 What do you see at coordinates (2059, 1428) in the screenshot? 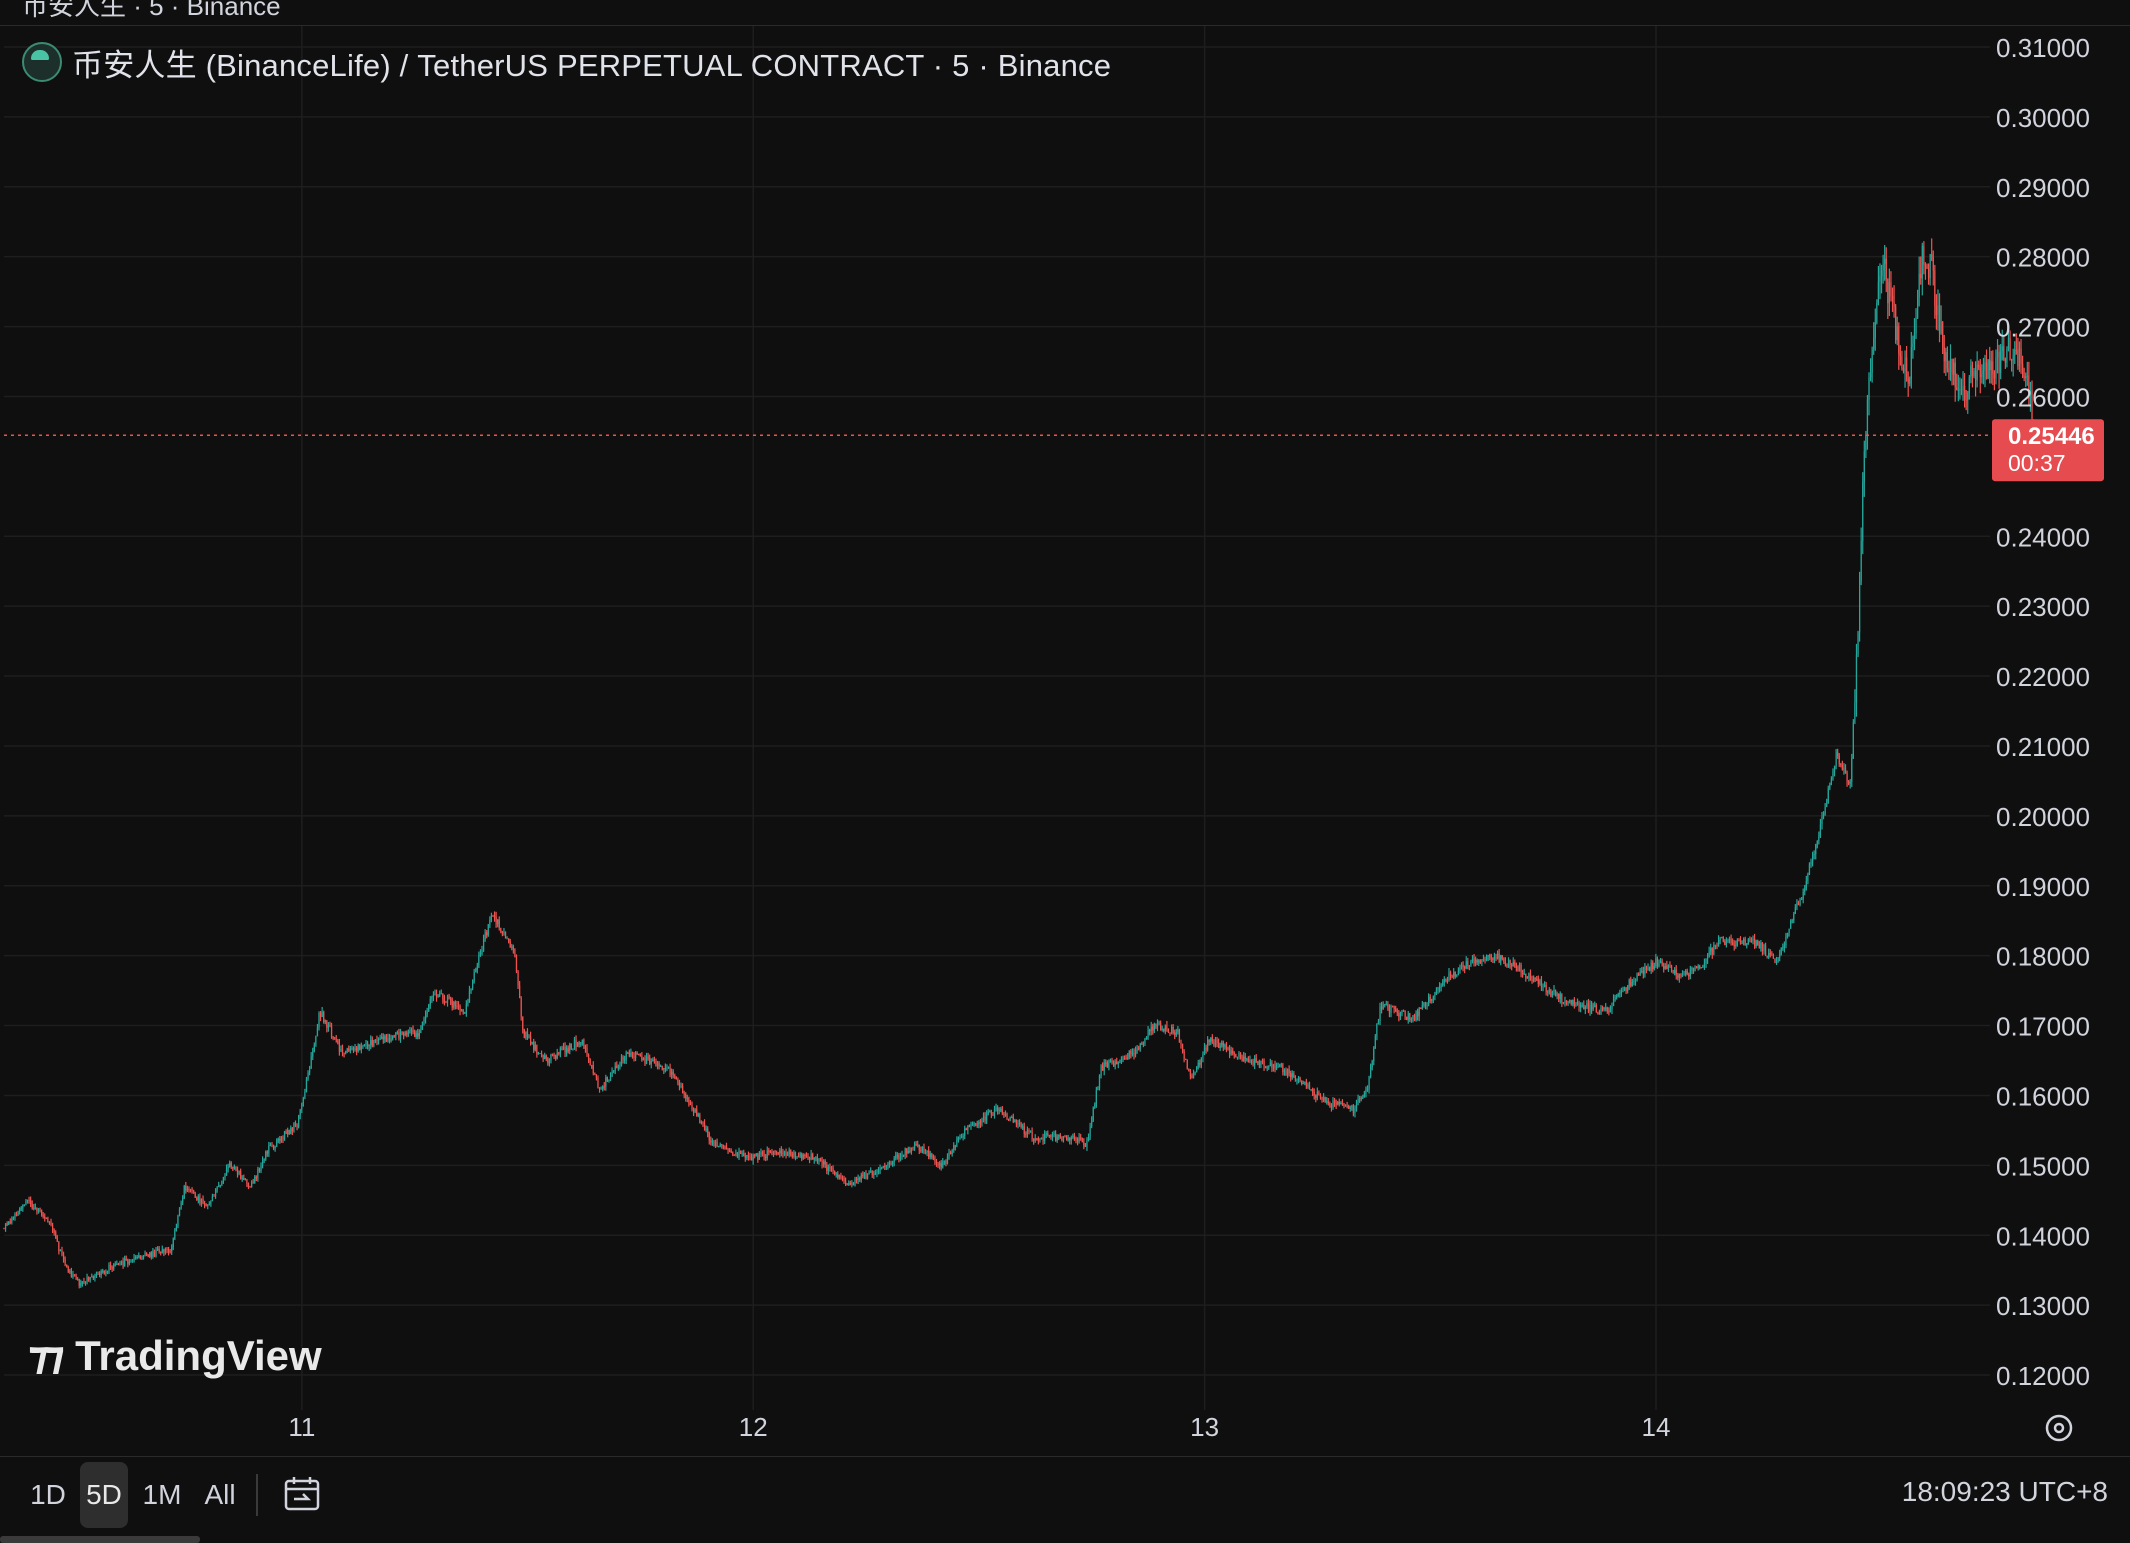
I see `settings-gear-icon` at bounding box center [2059, 1428].